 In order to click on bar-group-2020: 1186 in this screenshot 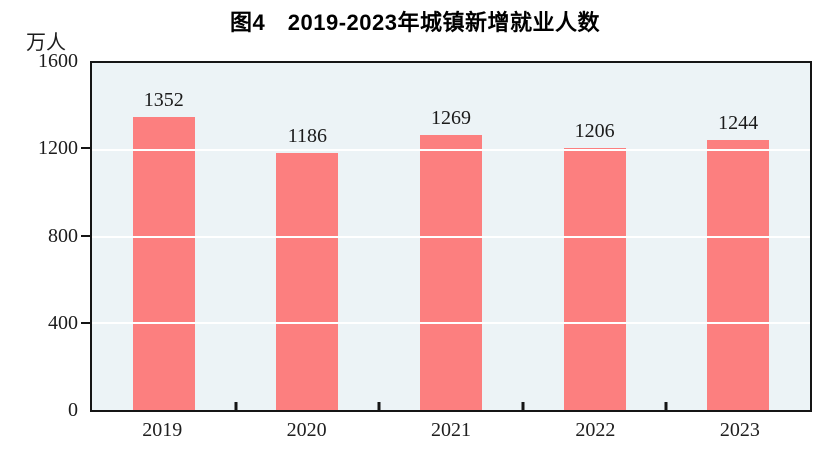, I will do `click(308, 236)`.